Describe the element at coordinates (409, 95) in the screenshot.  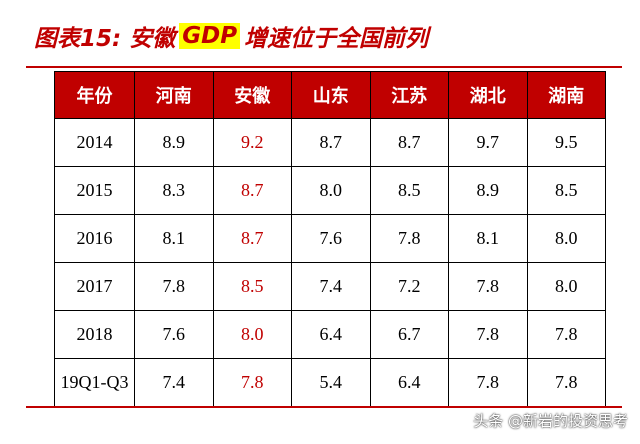
I see `header-jiangsu: 江苏` at that location.